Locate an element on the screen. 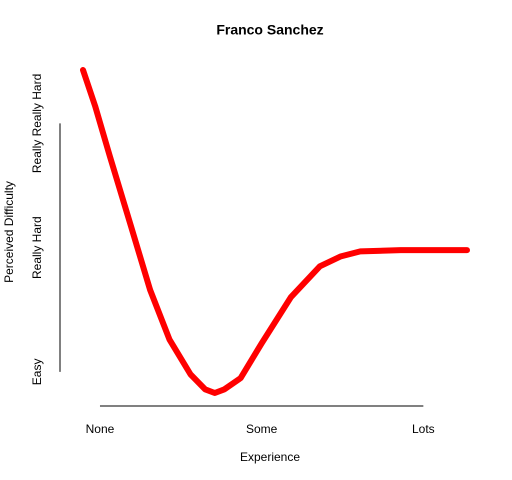  y-axis-label: Perceived Difficulty is located at coordinates (9, 232).